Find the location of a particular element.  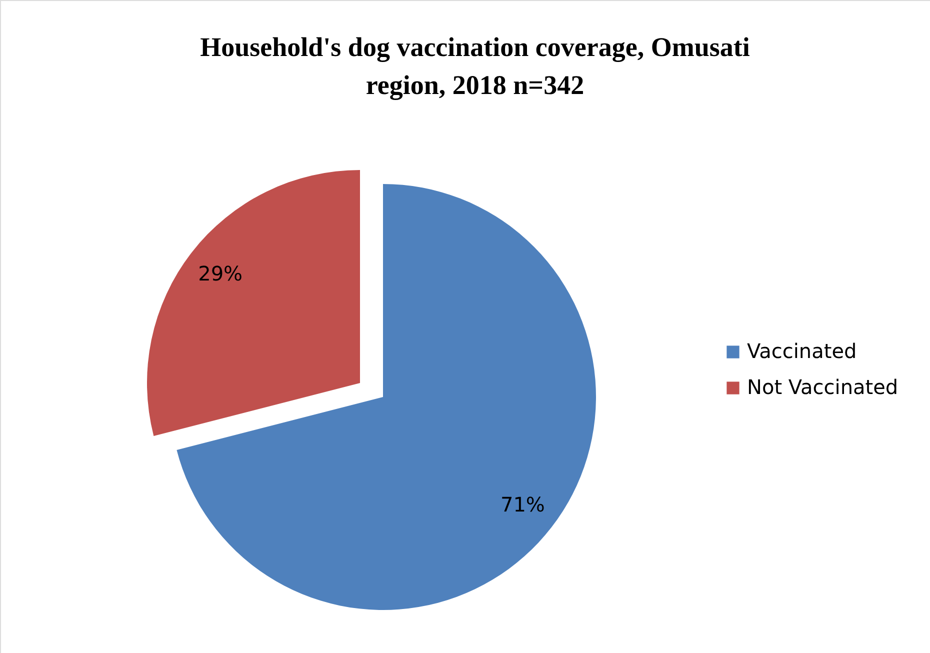

legend-label: Vaccinated is located at coordinates (802, 351).